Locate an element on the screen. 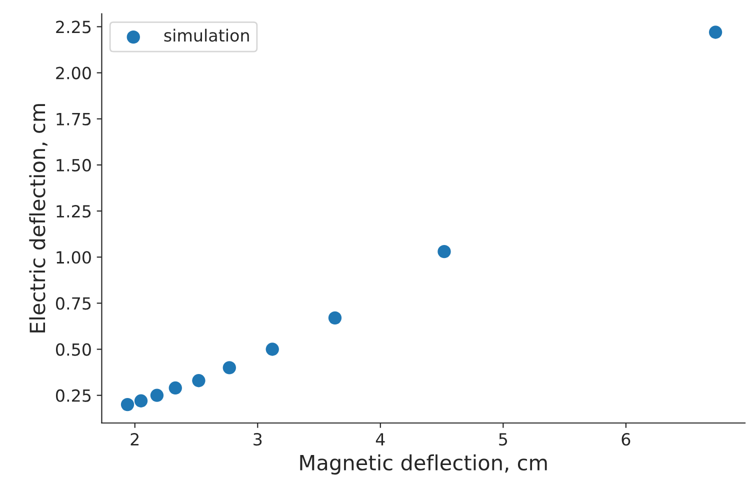 This screenshot has width=748, height=493. y-tick-label: 1.50 is located at coordinates (73, 165).